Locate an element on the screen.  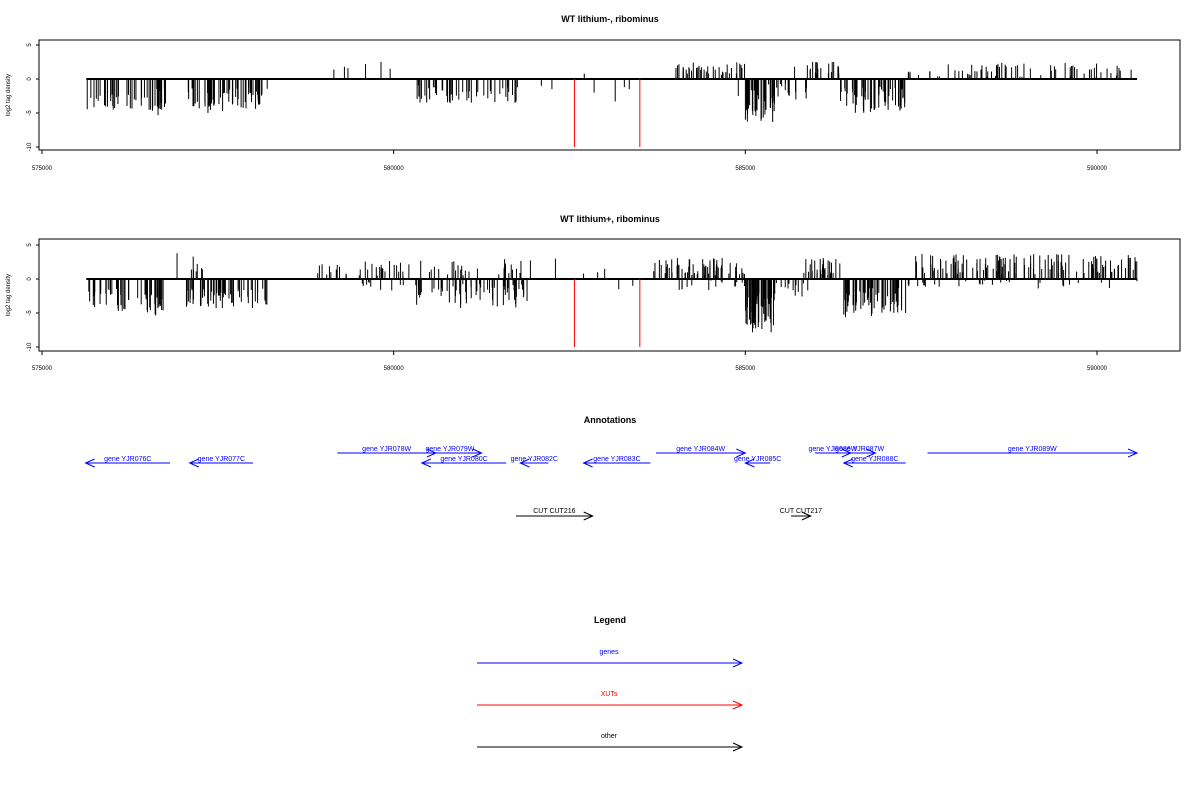
legend-label: other is located at coordinates (609, 736).